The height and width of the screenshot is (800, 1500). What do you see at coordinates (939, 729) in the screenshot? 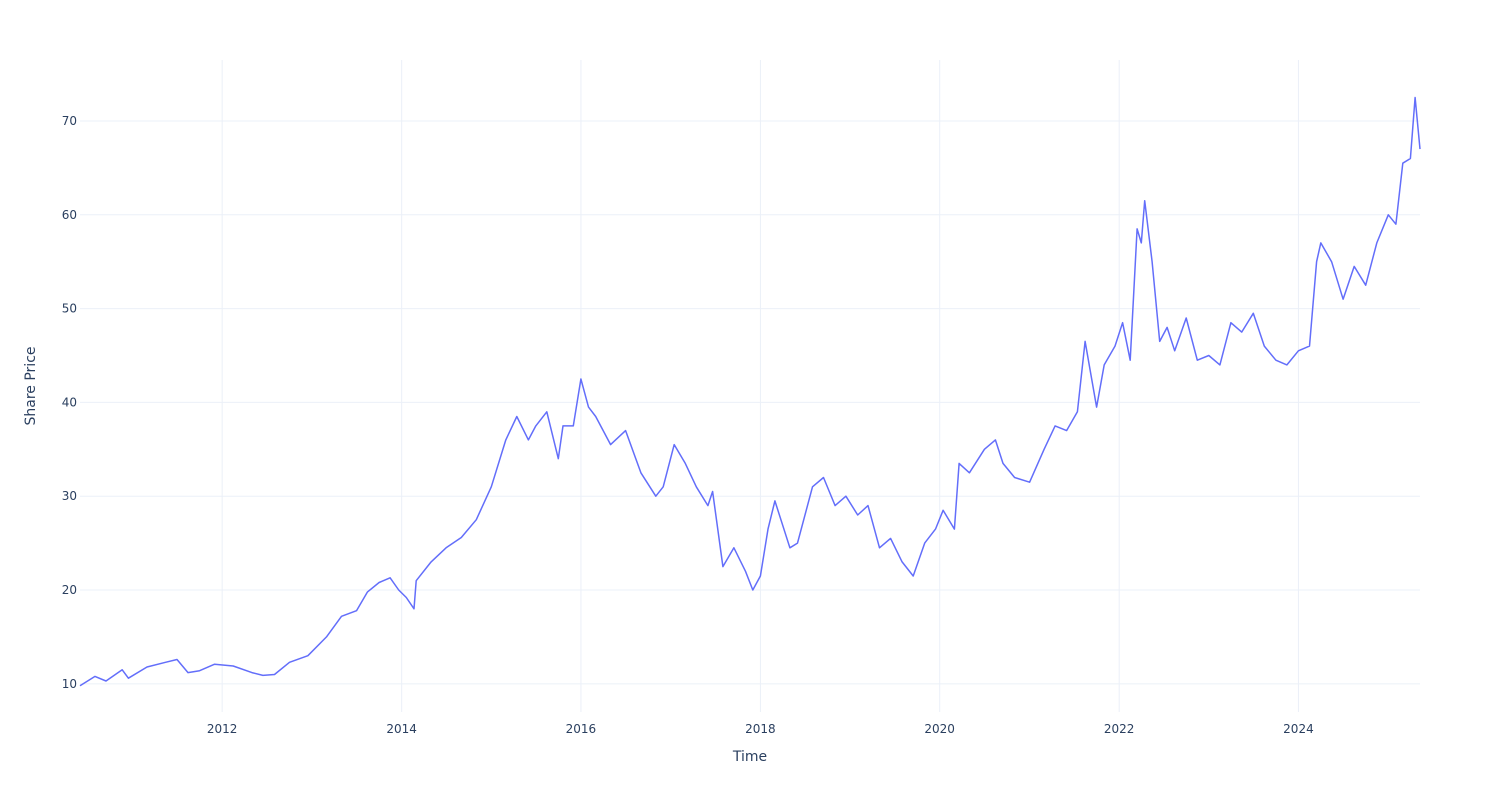
I see `x-tick-label: 2020` at bounding box center [939, 729].